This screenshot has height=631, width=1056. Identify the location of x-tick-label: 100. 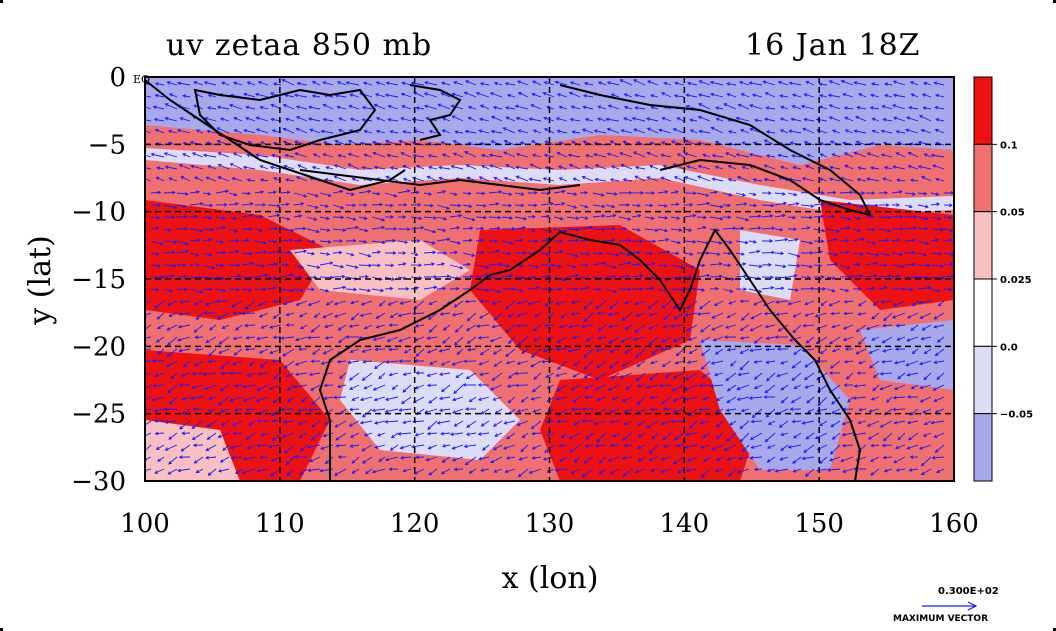
(145, 524).